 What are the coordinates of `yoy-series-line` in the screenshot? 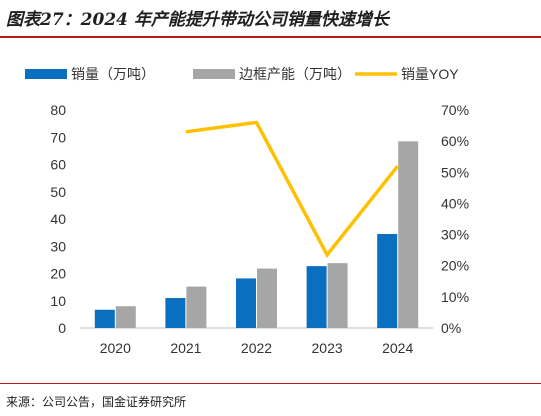 It's located at (292, 189).